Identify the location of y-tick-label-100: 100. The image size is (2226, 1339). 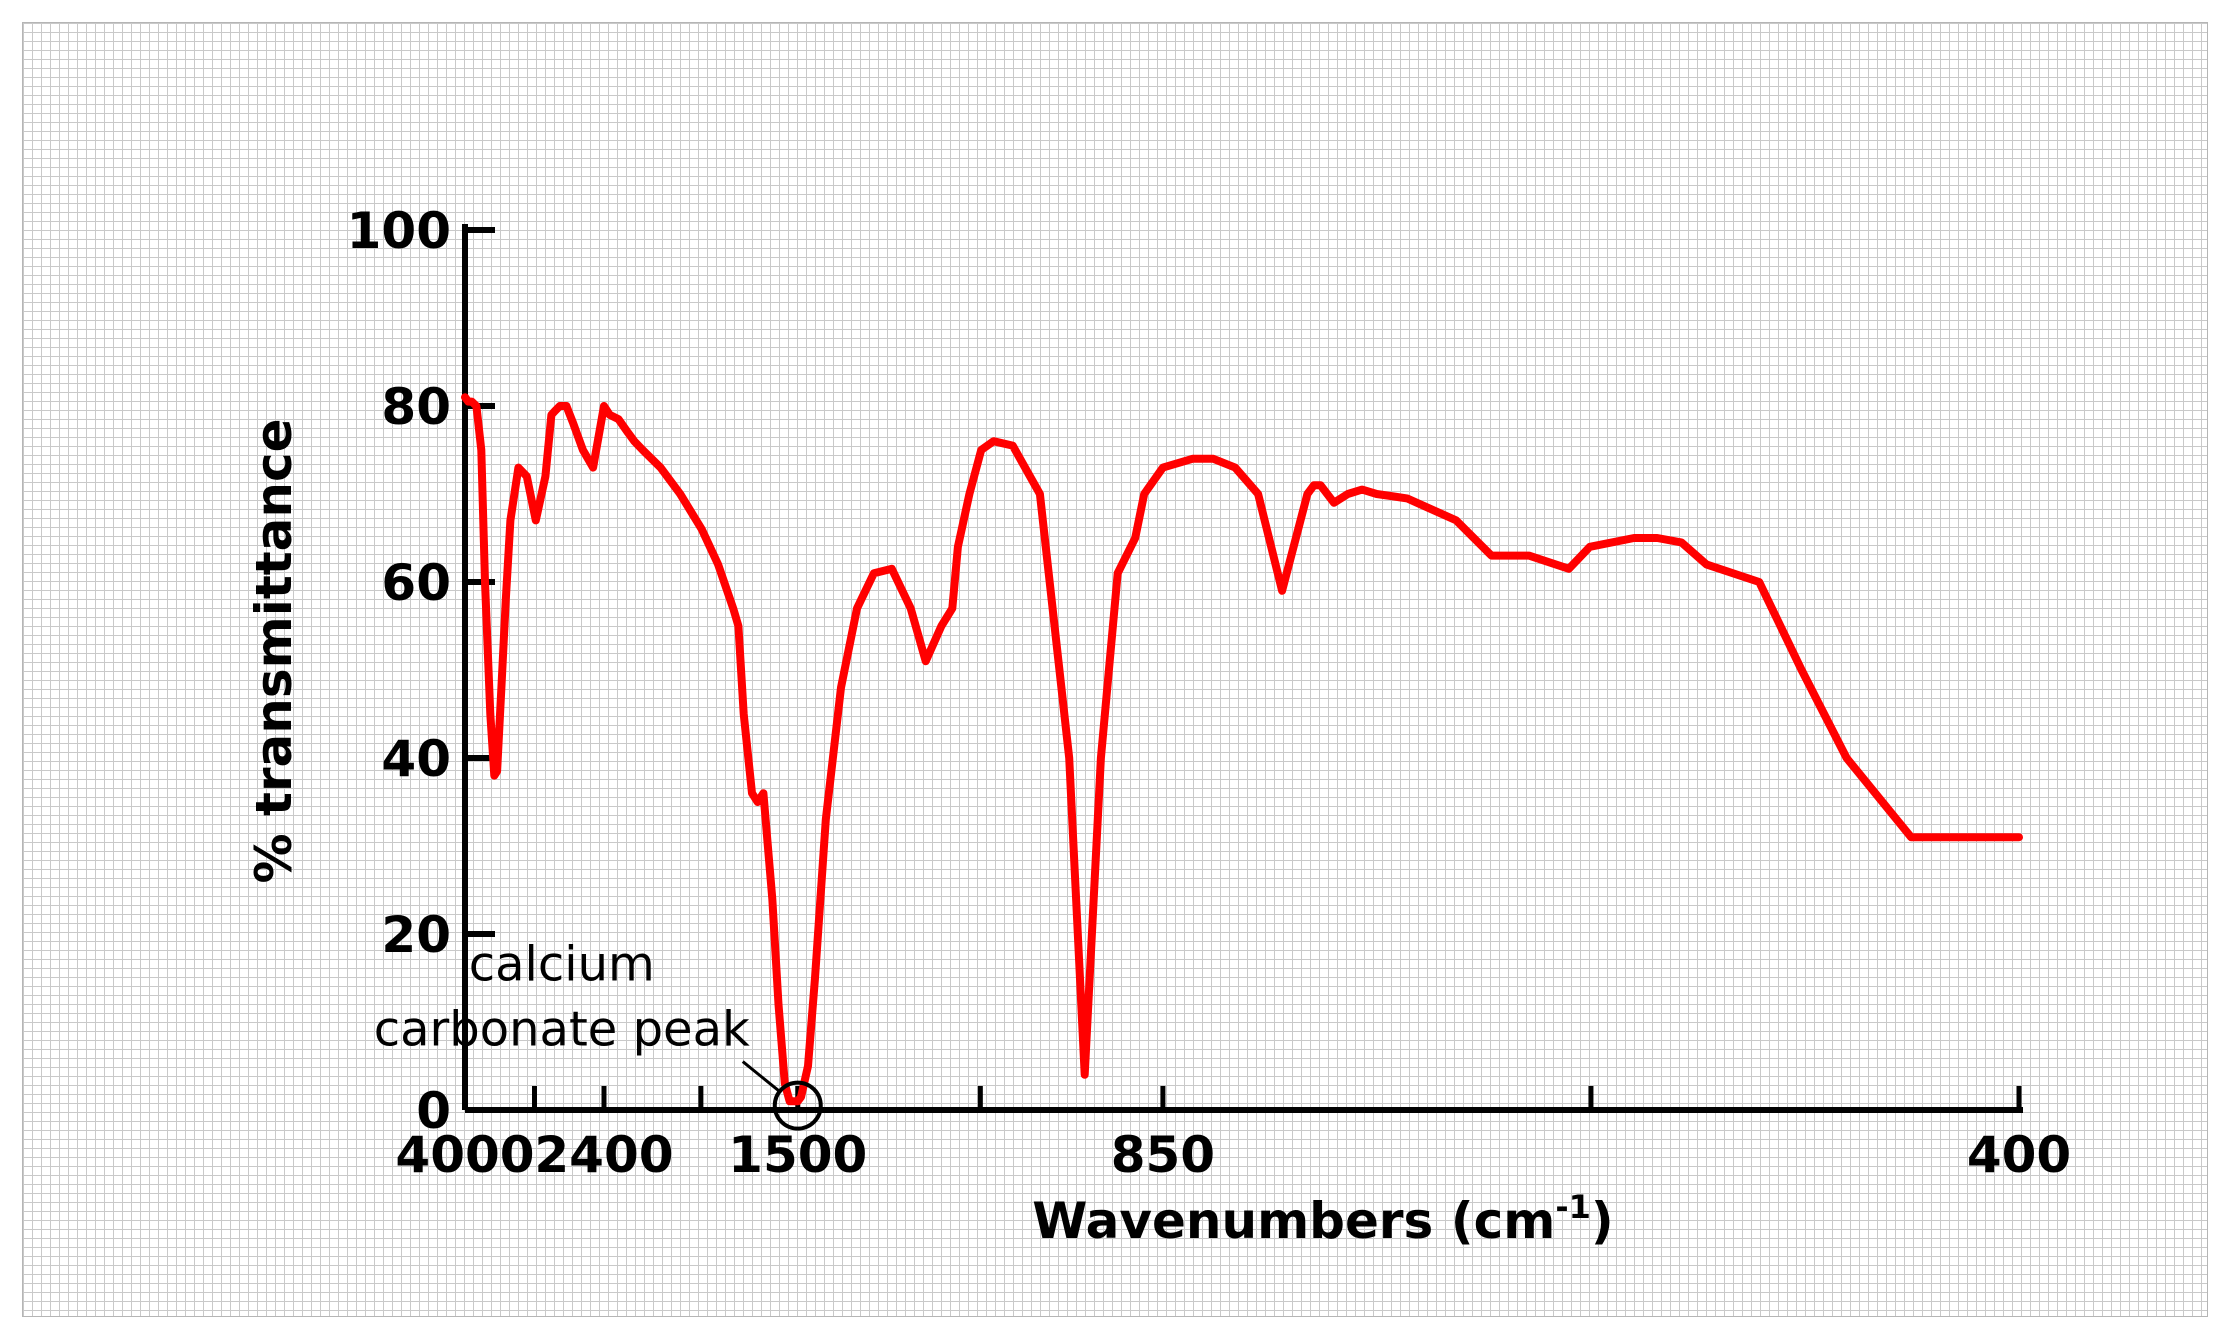
(399, 231).